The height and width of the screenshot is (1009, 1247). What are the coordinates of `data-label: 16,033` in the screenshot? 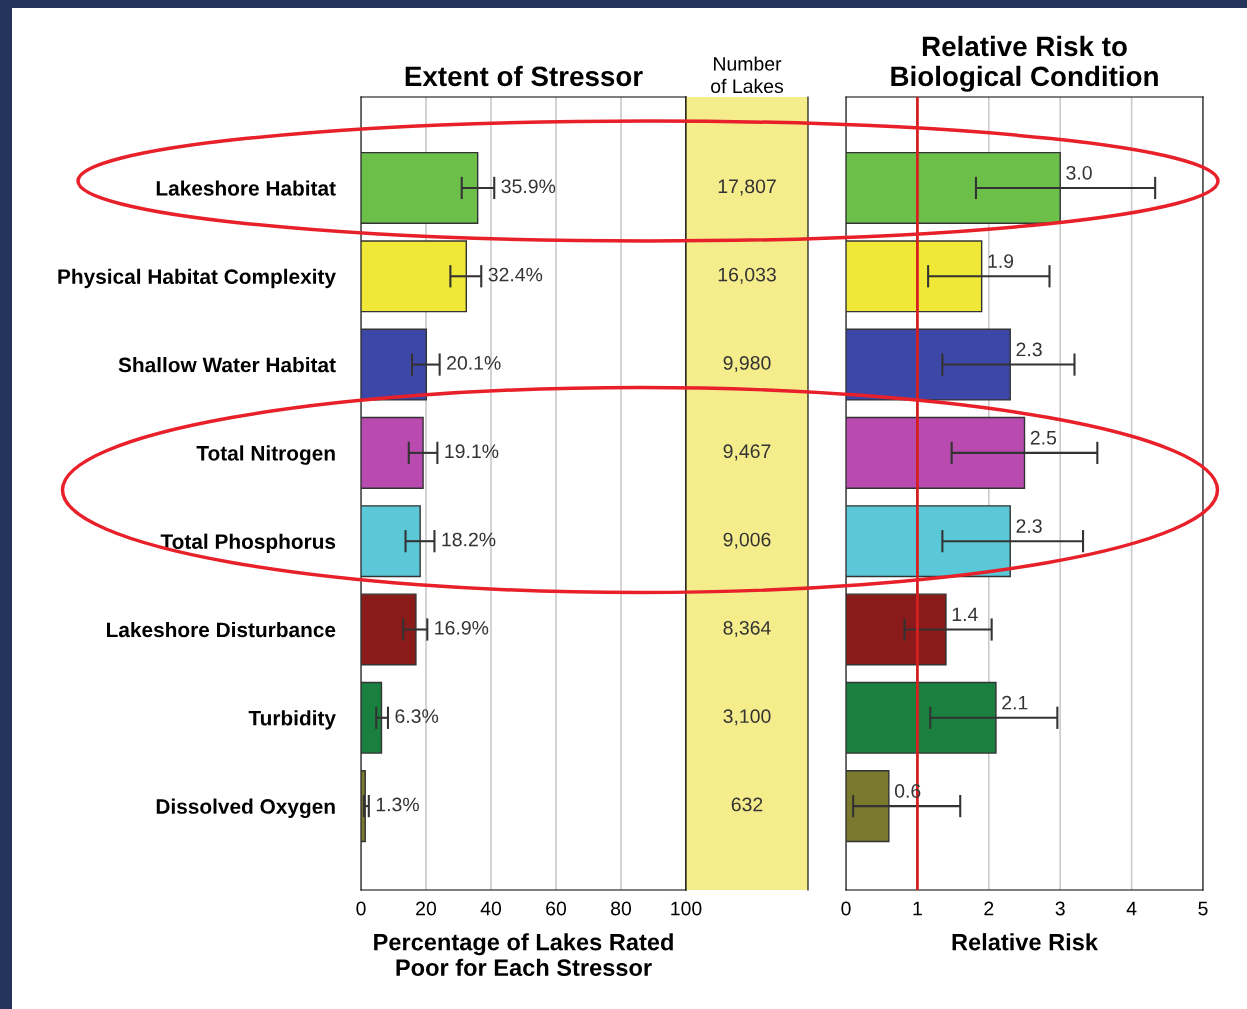 It's located at (747, 275).